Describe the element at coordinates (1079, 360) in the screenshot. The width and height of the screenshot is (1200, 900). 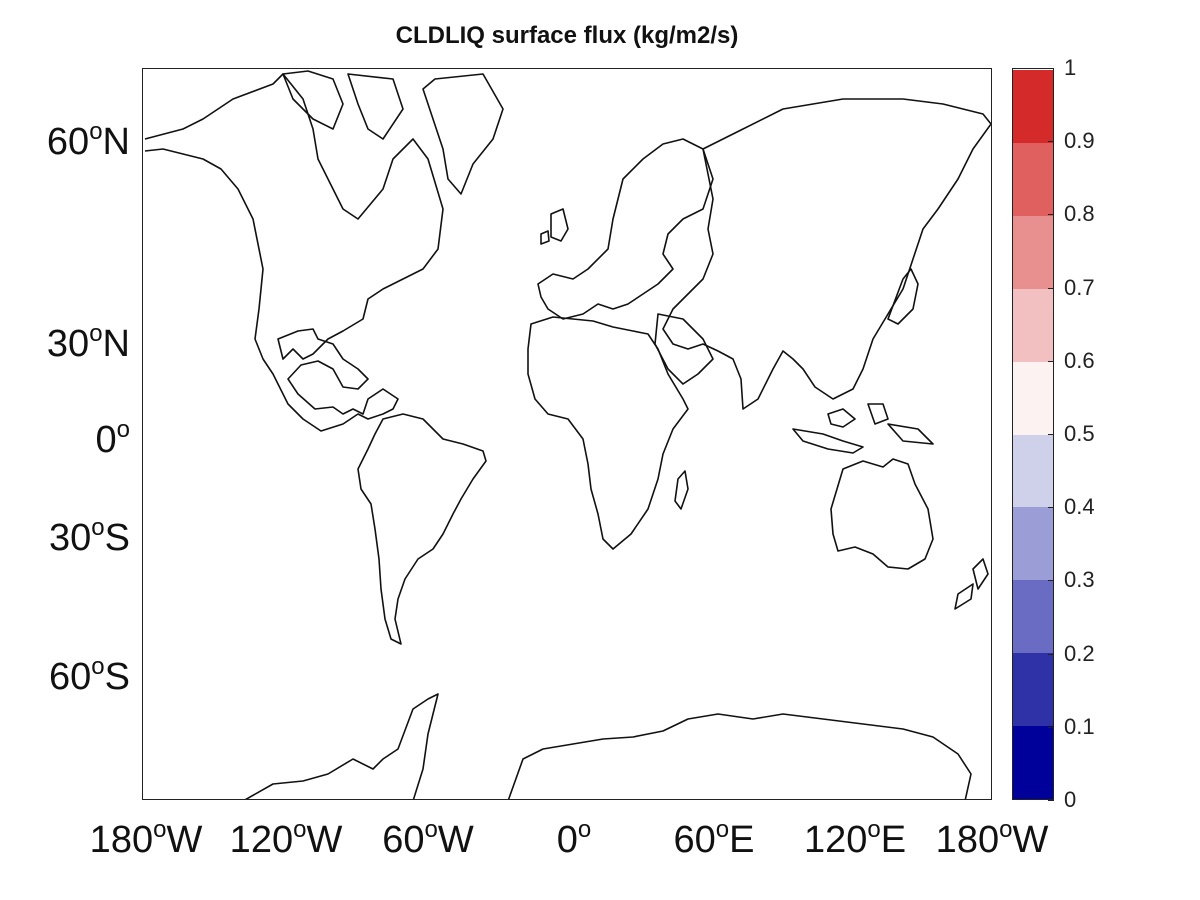
I see `colorbar-tick-label: 0.6` at that location.